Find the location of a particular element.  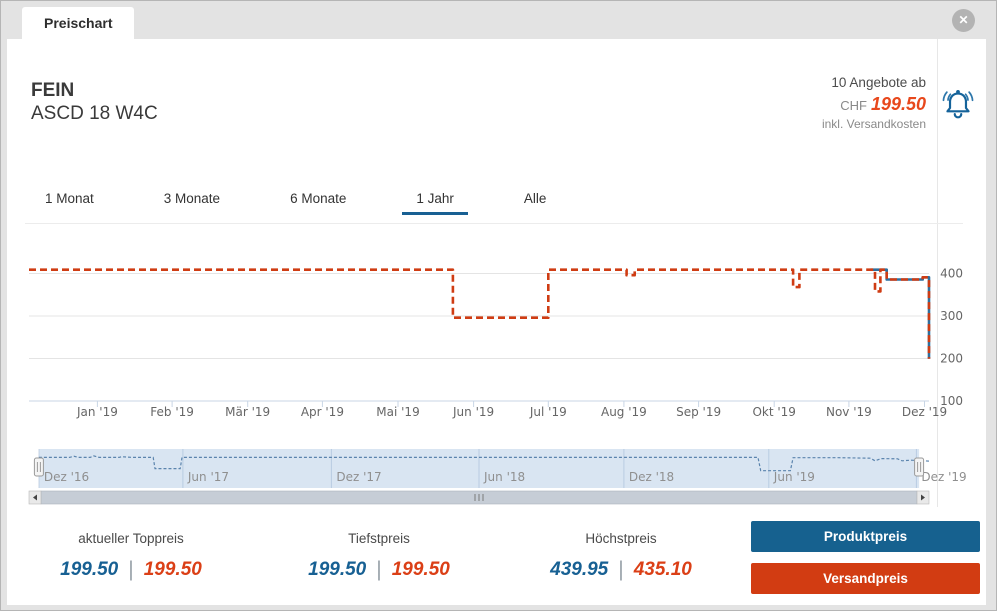

range-tab-alle: Alle is located at coordinates (535, 198).